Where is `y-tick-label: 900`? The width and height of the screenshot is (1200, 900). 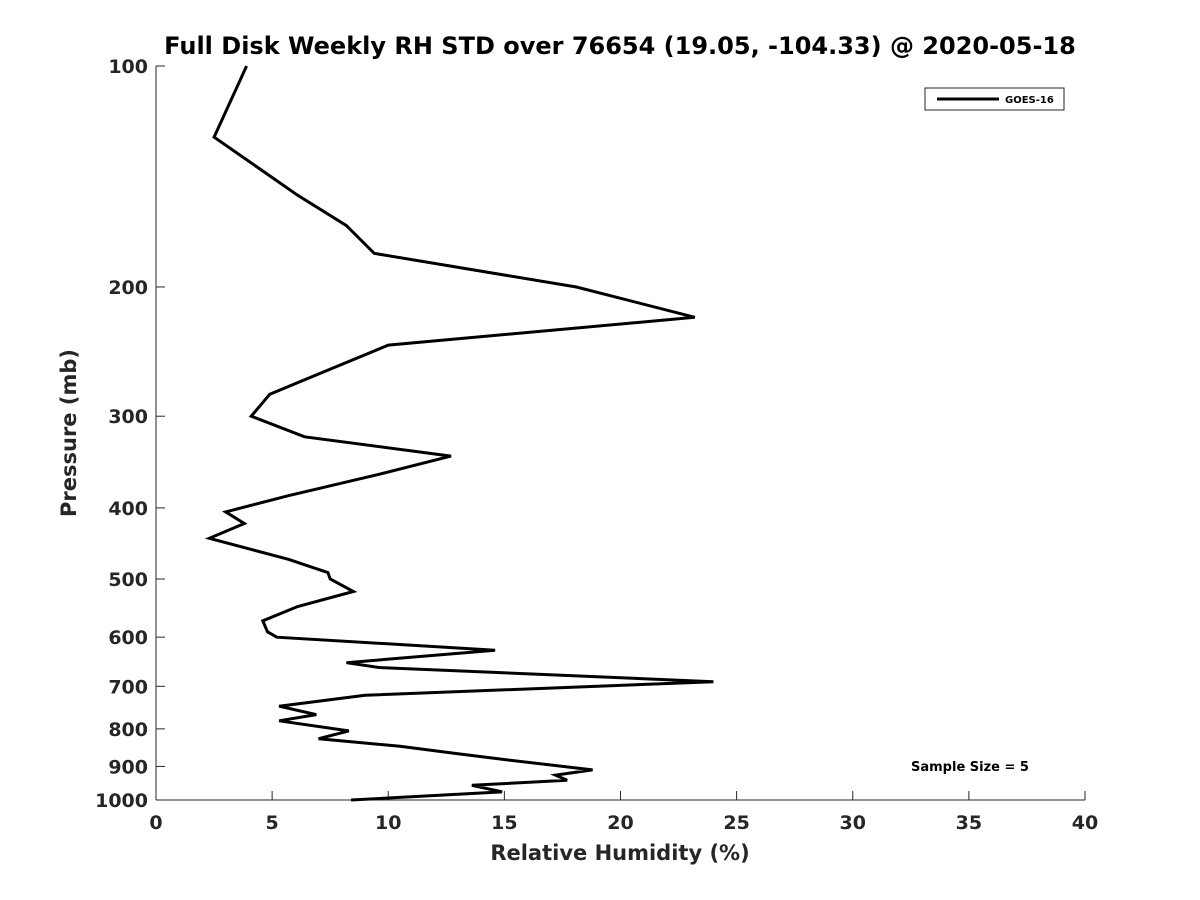
y-tick-label: 900 is located at coordinates (128, 767).